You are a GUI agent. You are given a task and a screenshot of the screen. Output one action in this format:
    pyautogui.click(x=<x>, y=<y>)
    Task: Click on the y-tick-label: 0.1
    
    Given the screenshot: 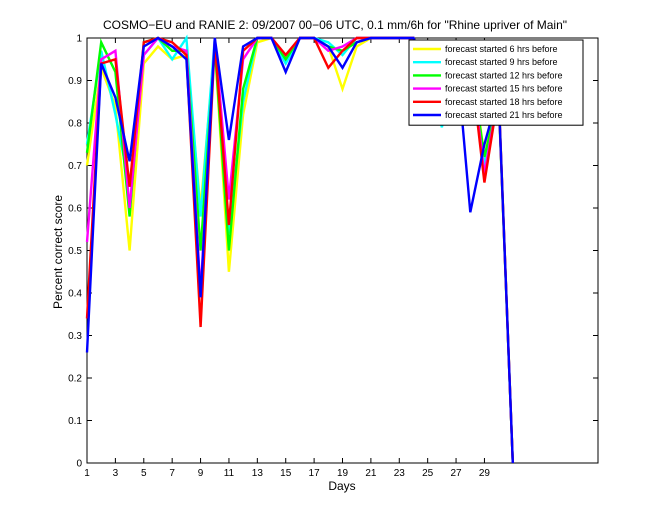 What is the action you would take?
    pyautogui.click(x=75, y=421)
    